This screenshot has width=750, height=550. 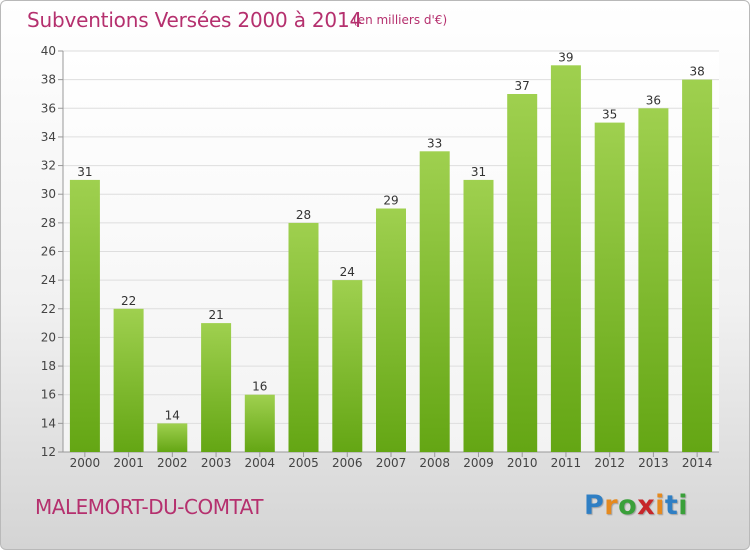 What do you see at coordinates (697, 463) in the screenshot?
I see `x-tick-label: 2014` at bounding box center [697, 463].